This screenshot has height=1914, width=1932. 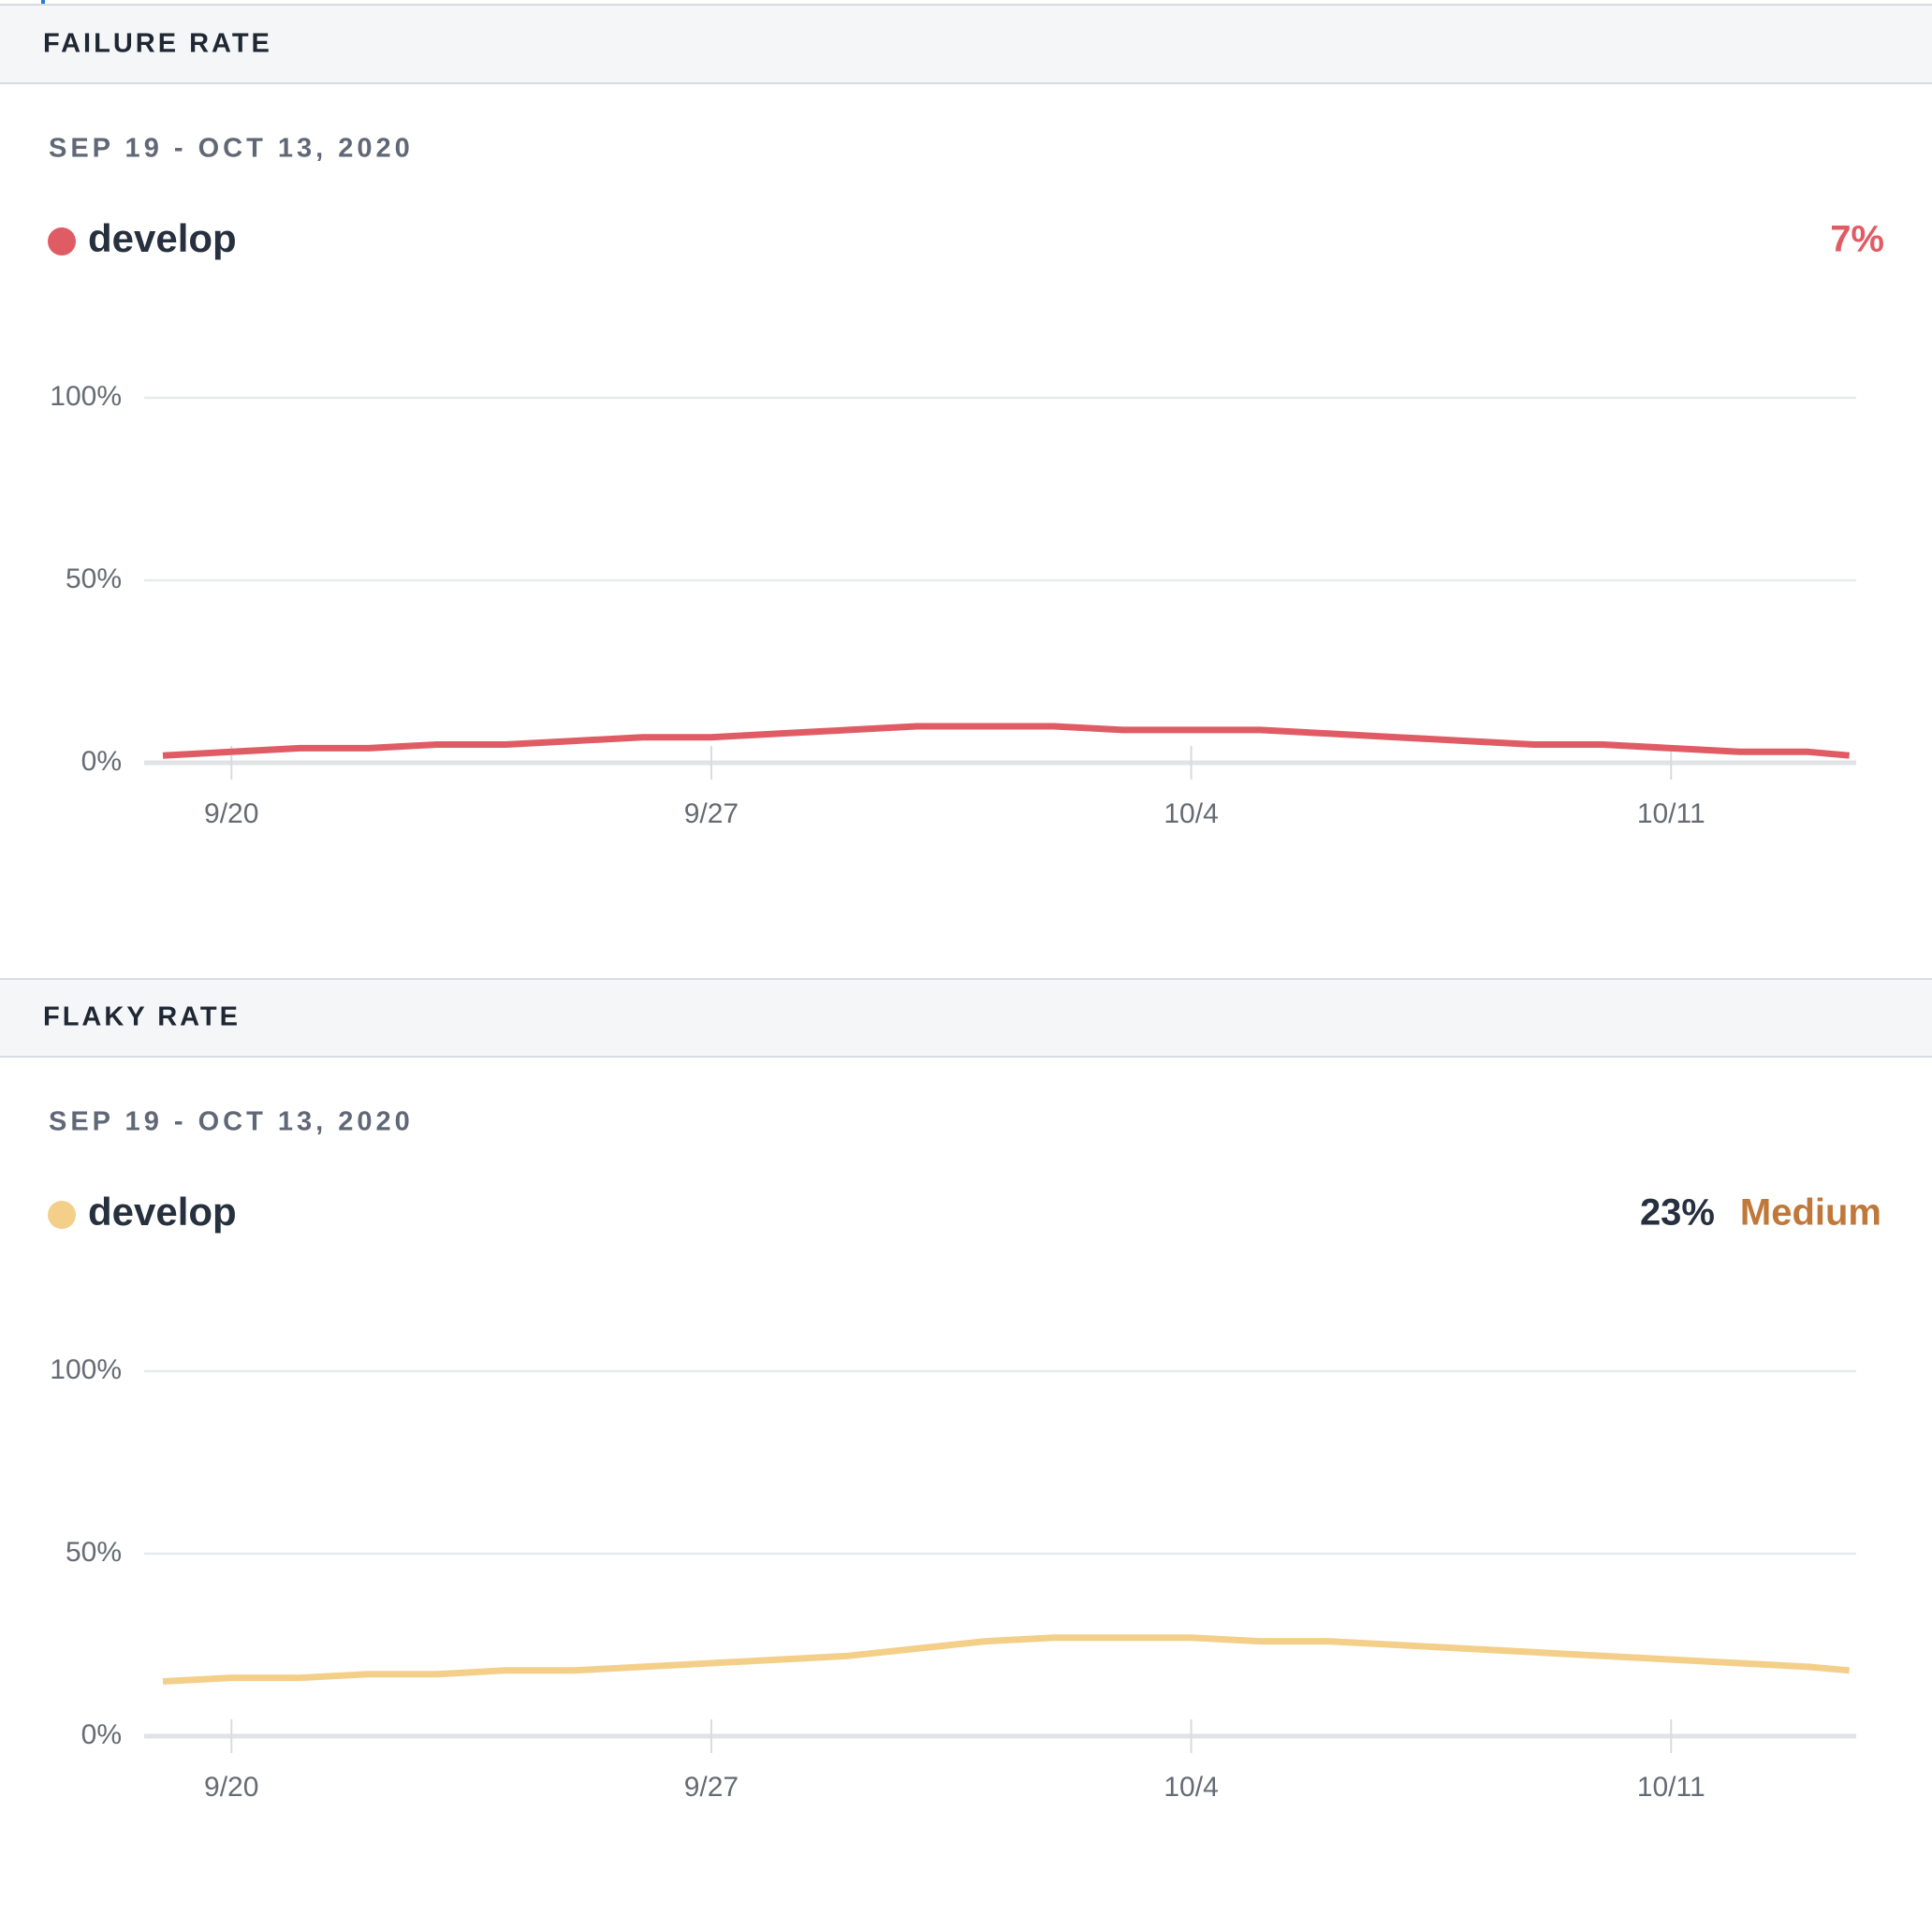 What do you see at coordinates (142, 1017) in the screenshot?
I see `section-title: FLAKY RATE` at bounding box center [142, 1017].